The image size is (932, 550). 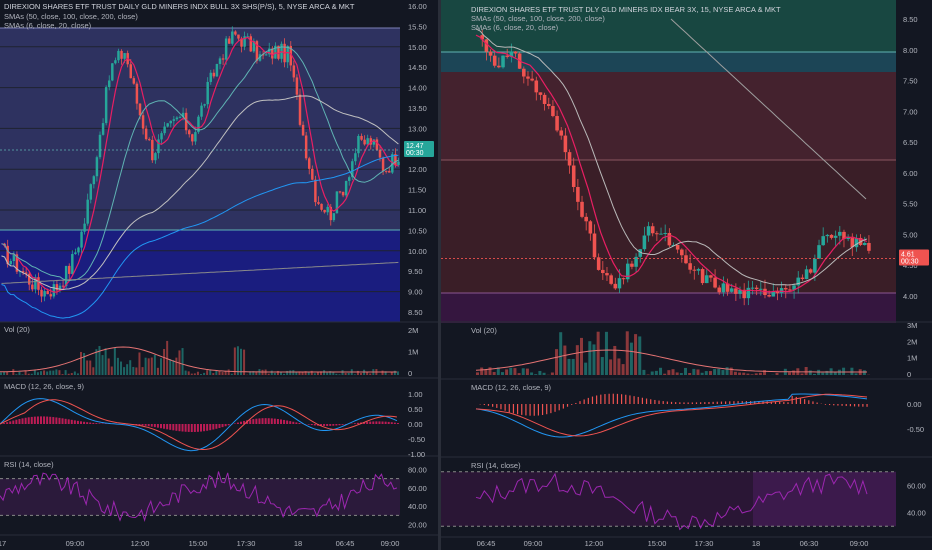 I want to click on left-volume-label: Vol (20), so click(x=17, y=329).